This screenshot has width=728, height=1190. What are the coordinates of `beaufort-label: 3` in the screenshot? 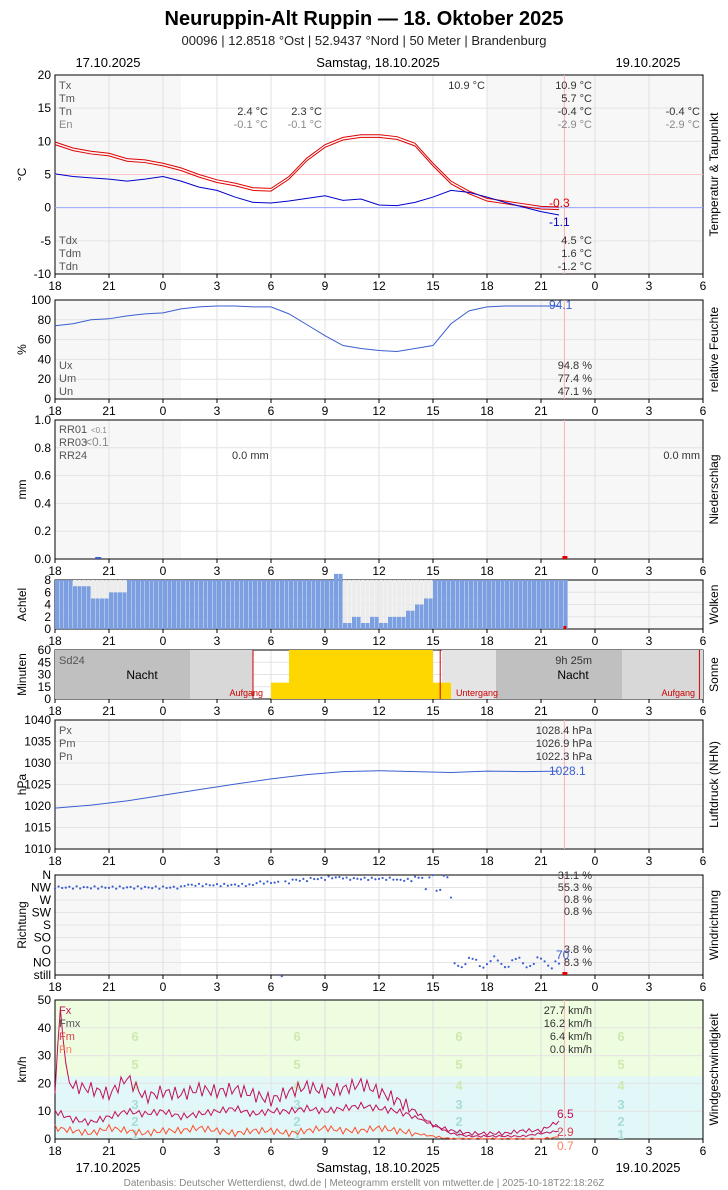 It's located at (134, 1104).